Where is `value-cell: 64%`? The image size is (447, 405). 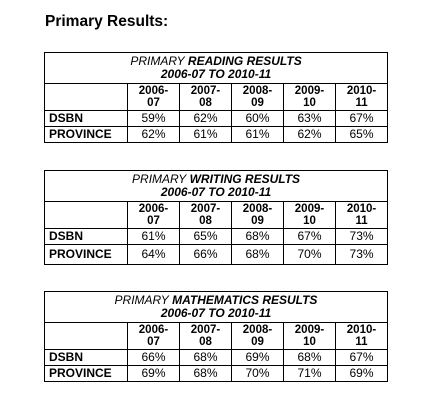 value-cell: 64% is located at coordinates (153, 254).